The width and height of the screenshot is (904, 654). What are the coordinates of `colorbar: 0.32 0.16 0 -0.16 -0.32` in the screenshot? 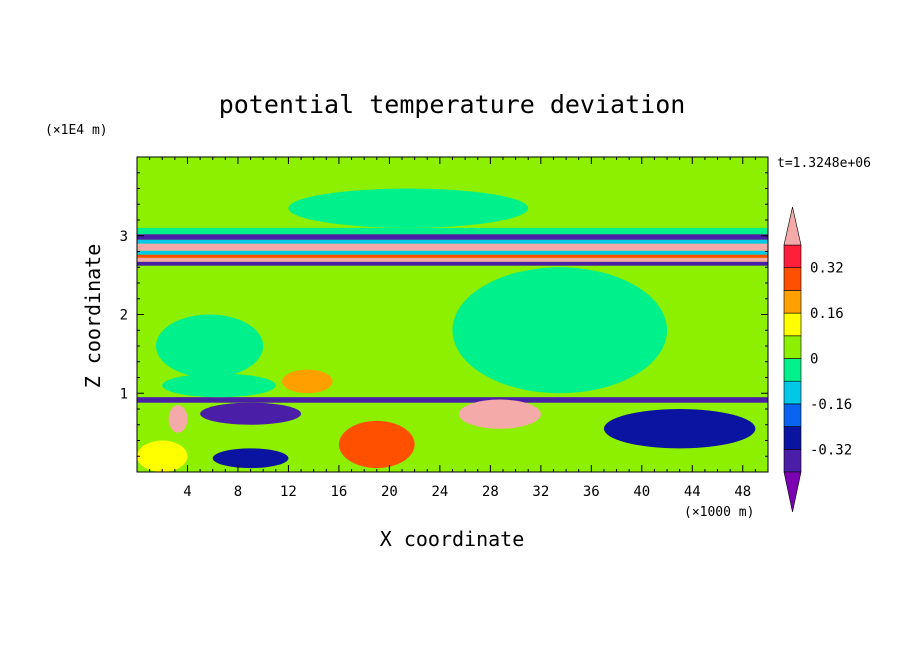 It's located at (817, 359).